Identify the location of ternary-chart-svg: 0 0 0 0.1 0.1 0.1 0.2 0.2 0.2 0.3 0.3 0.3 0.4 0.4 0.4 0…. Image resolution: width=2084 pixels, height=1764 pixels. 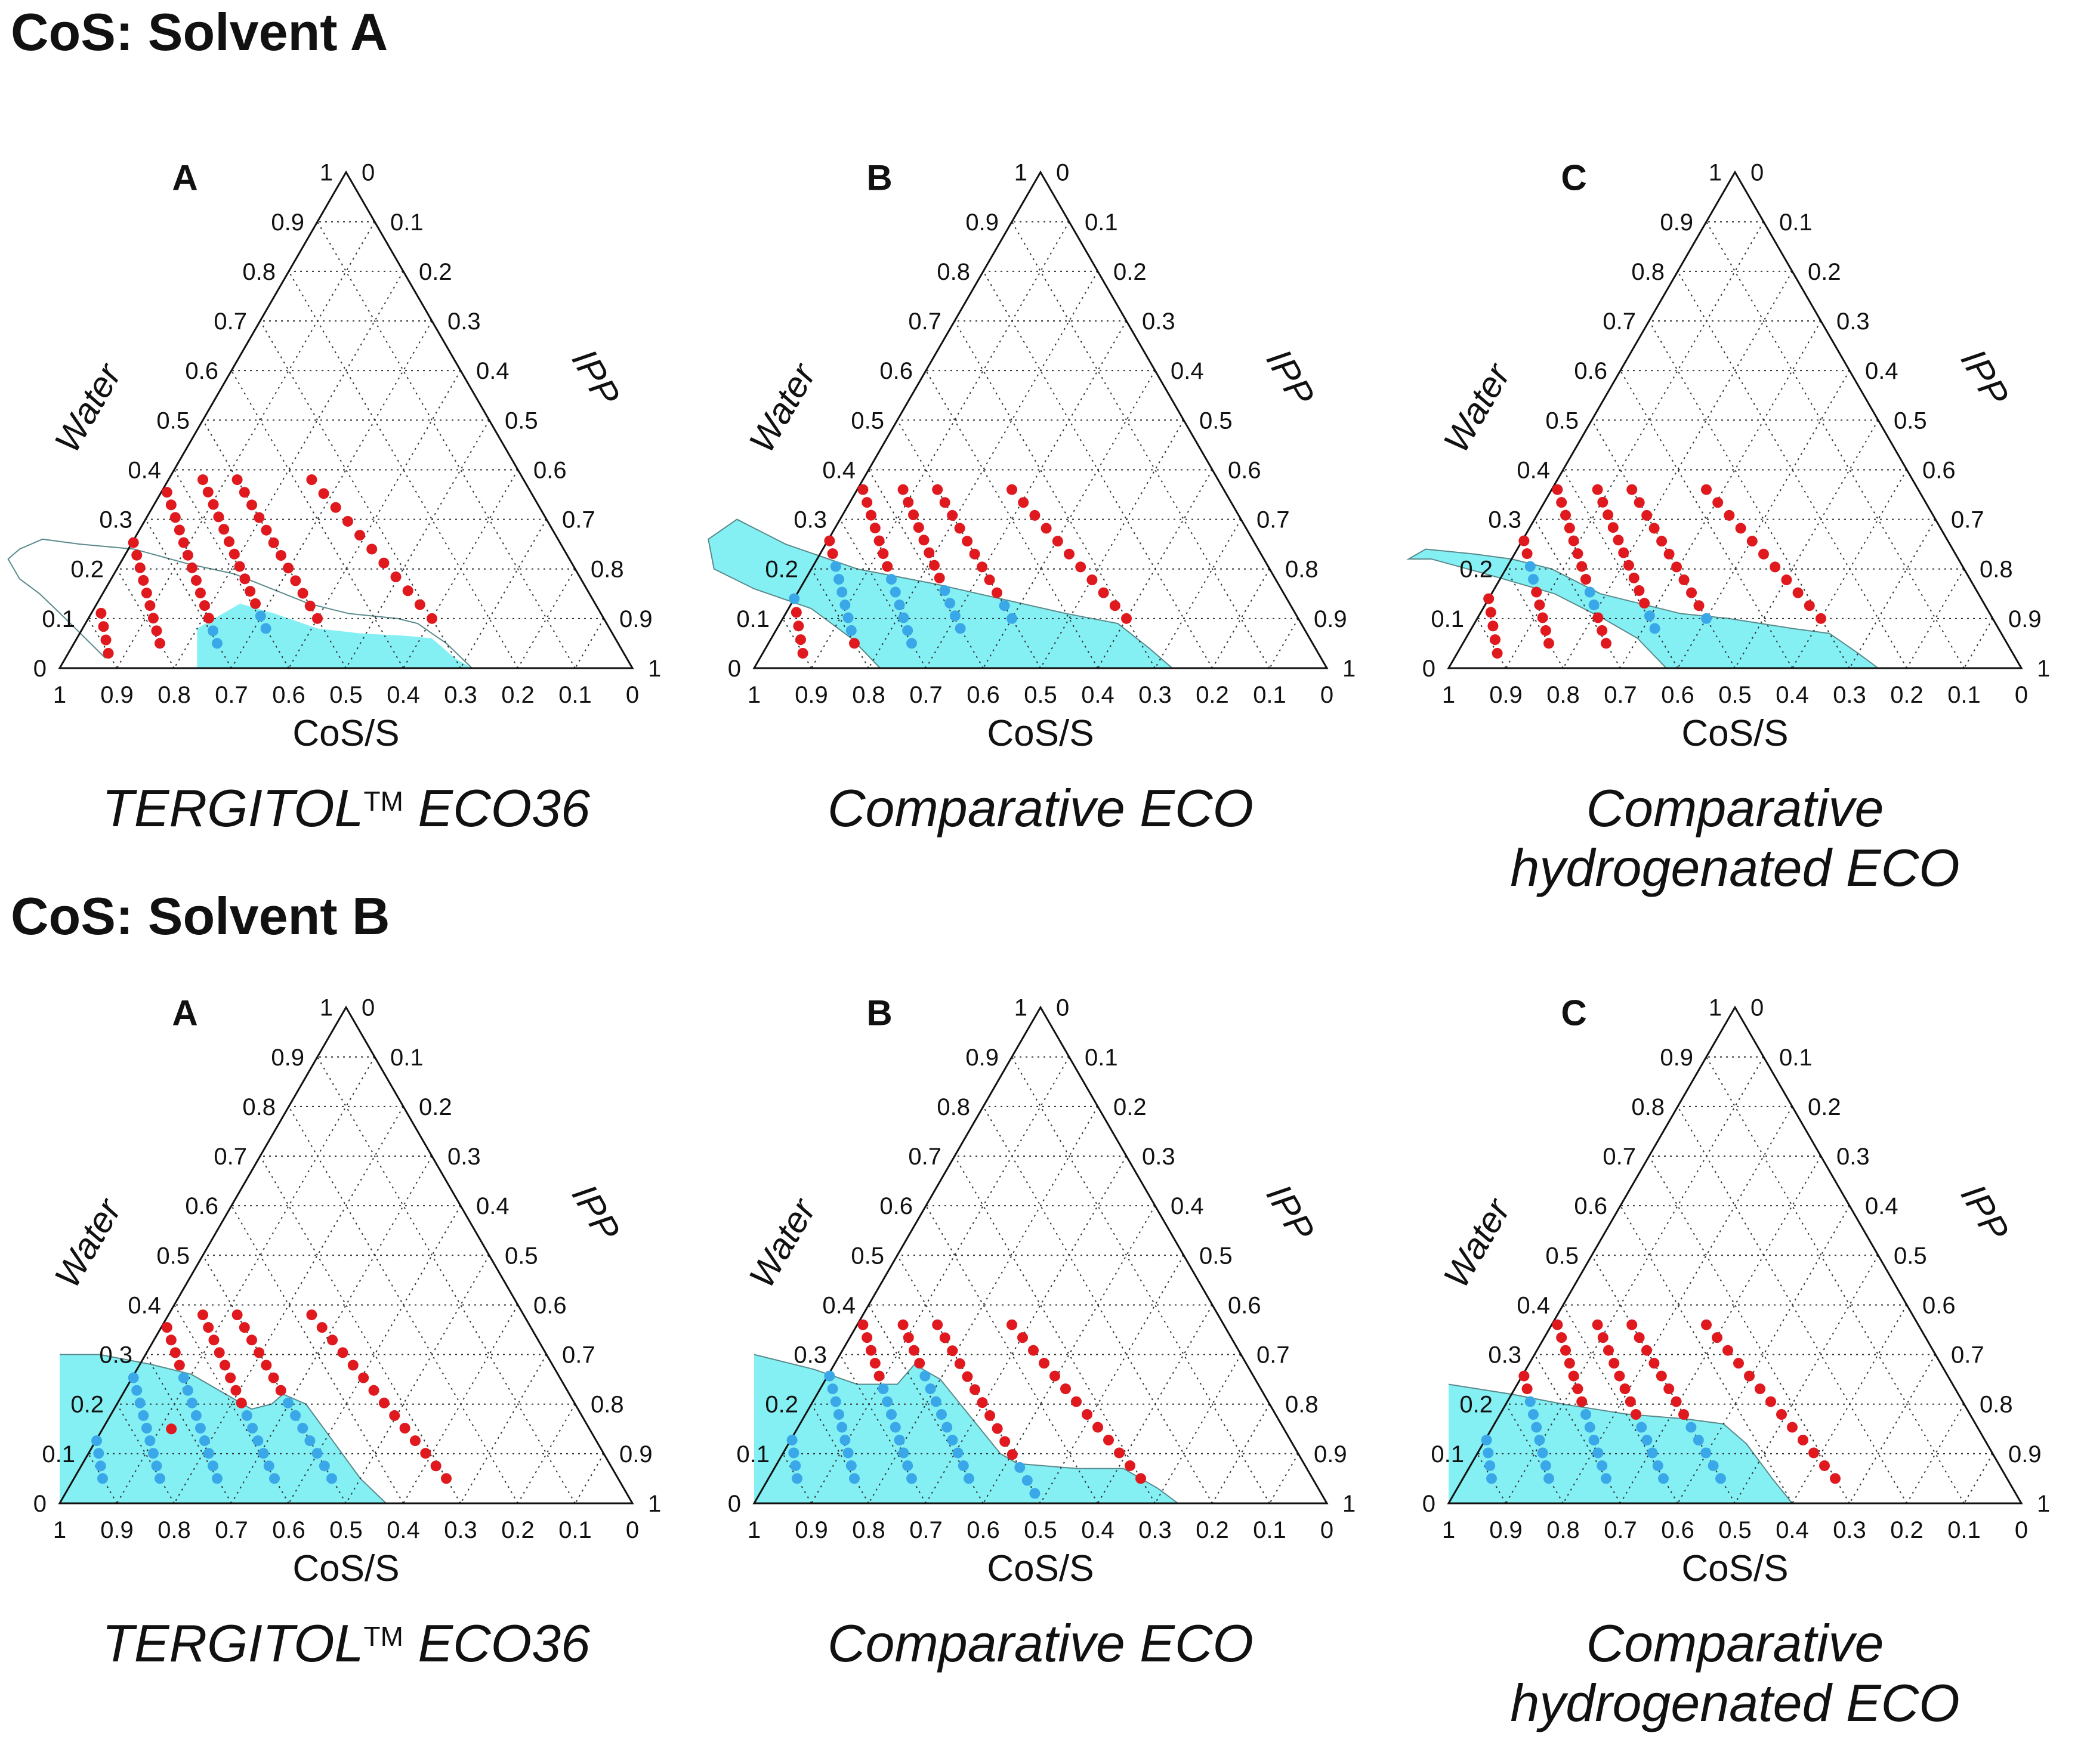
(1728, 528).